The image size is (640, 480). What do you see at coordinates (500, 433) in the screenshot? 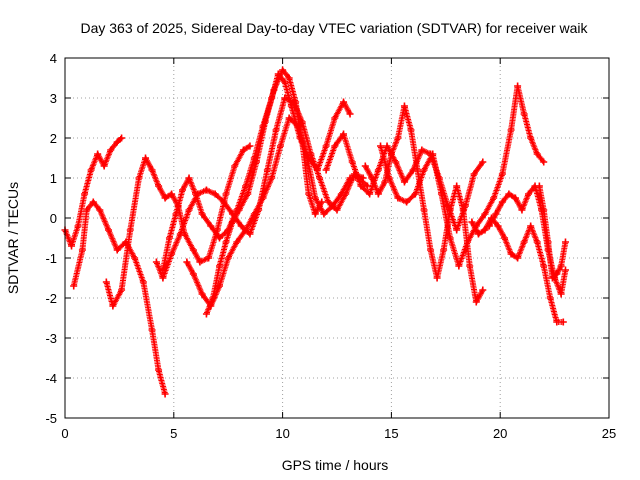
I see `x-tick-label: 20` at bounding box center [500, 433].